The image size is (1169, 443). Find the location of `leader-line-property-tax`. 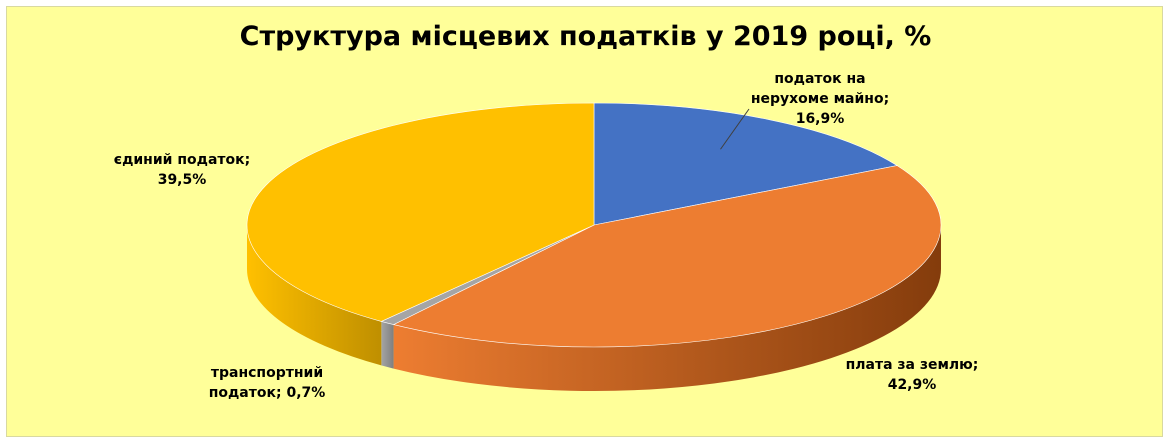

leader-line-property-tax is located at coordinates (735, 129).